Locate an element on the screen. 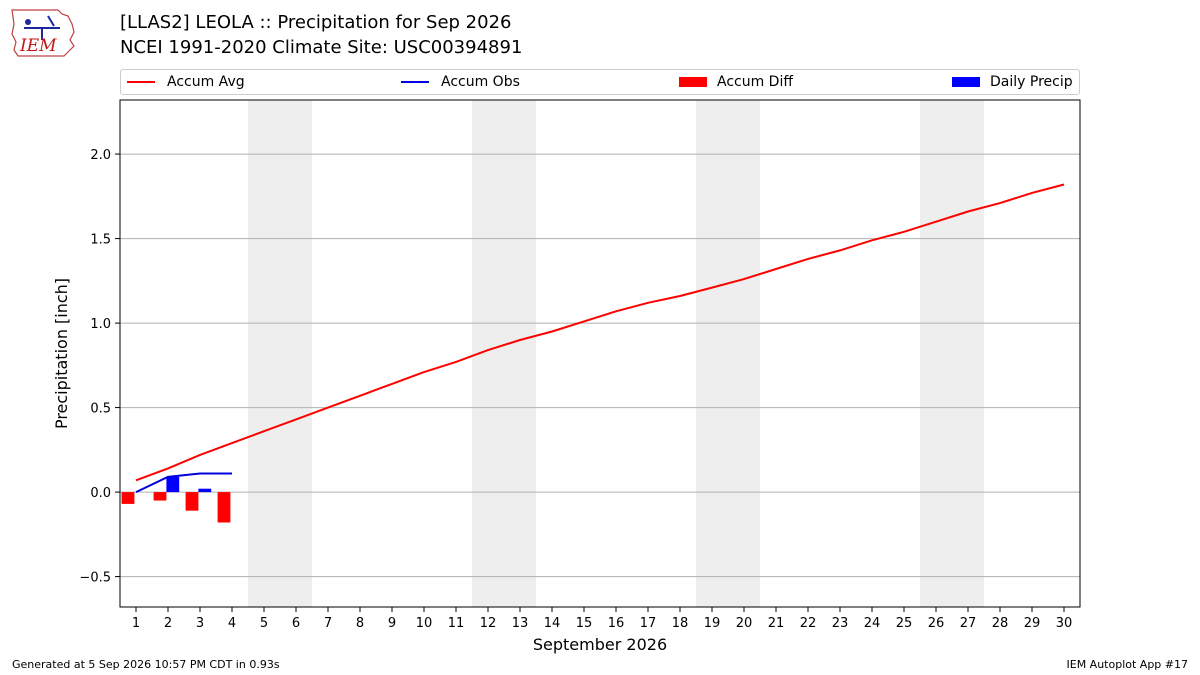  x-tick-label: 4 is located at coordinates (232, 623).